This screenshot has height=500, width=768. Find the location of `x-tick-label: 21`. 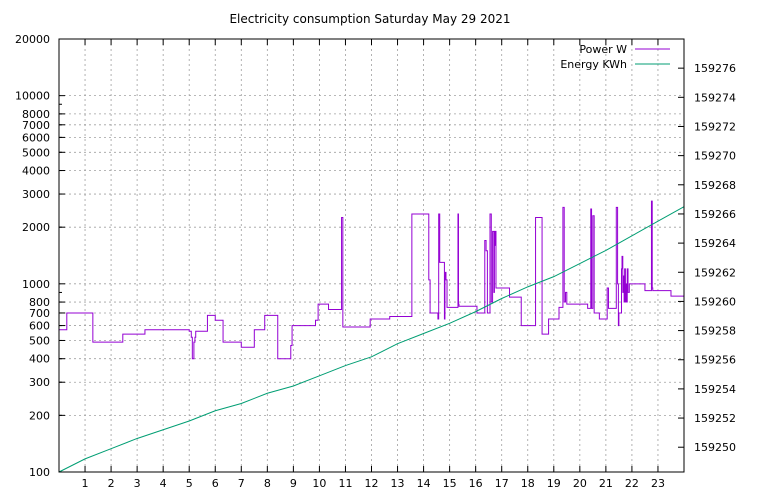

x-tick-label: 21 is located at coordinates (606, 483).